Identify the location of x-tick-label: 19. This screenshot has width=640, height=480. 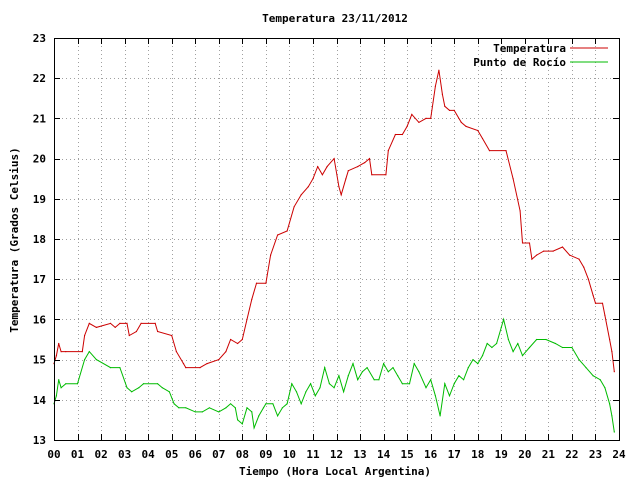
(501, 454).